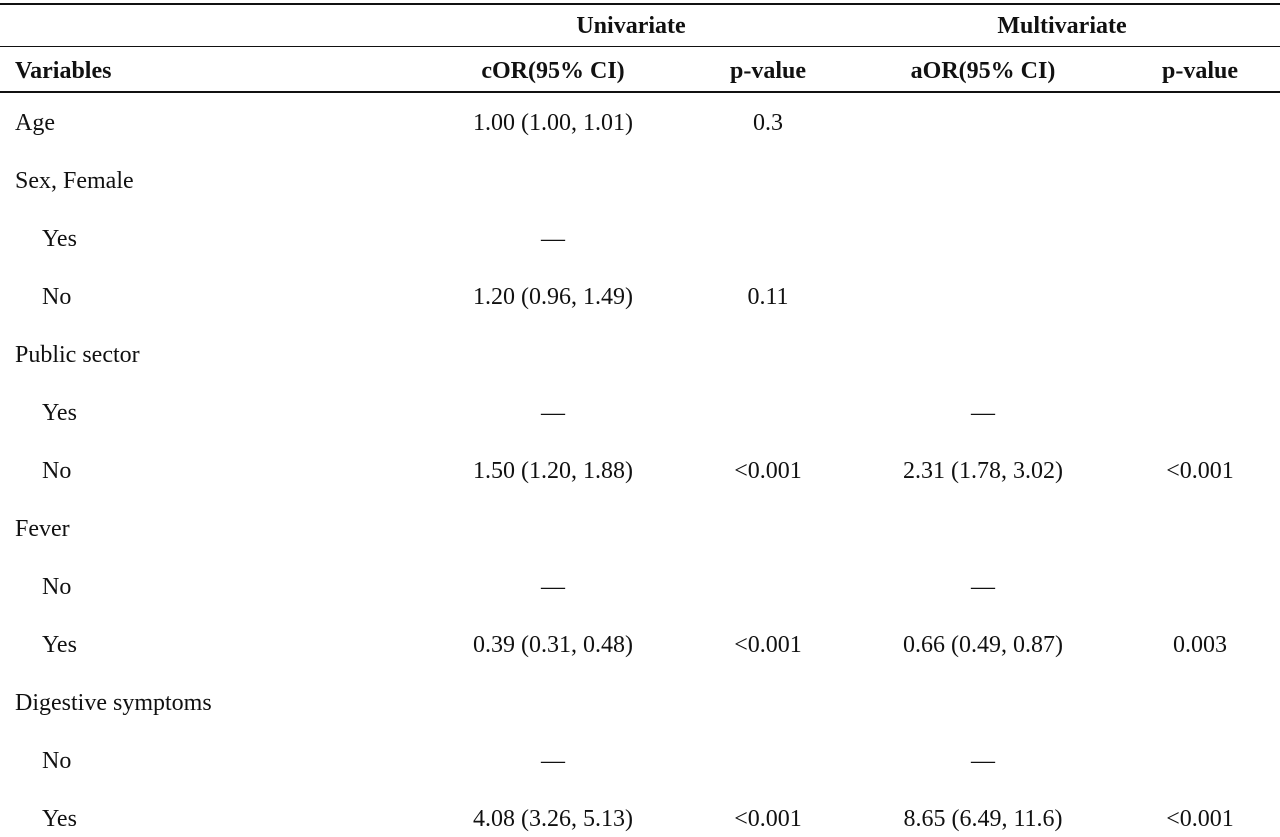 Image resolution: width=1280 pixels, height=837 pixels. I want to click on variable-label: Age, so click(35, 123).